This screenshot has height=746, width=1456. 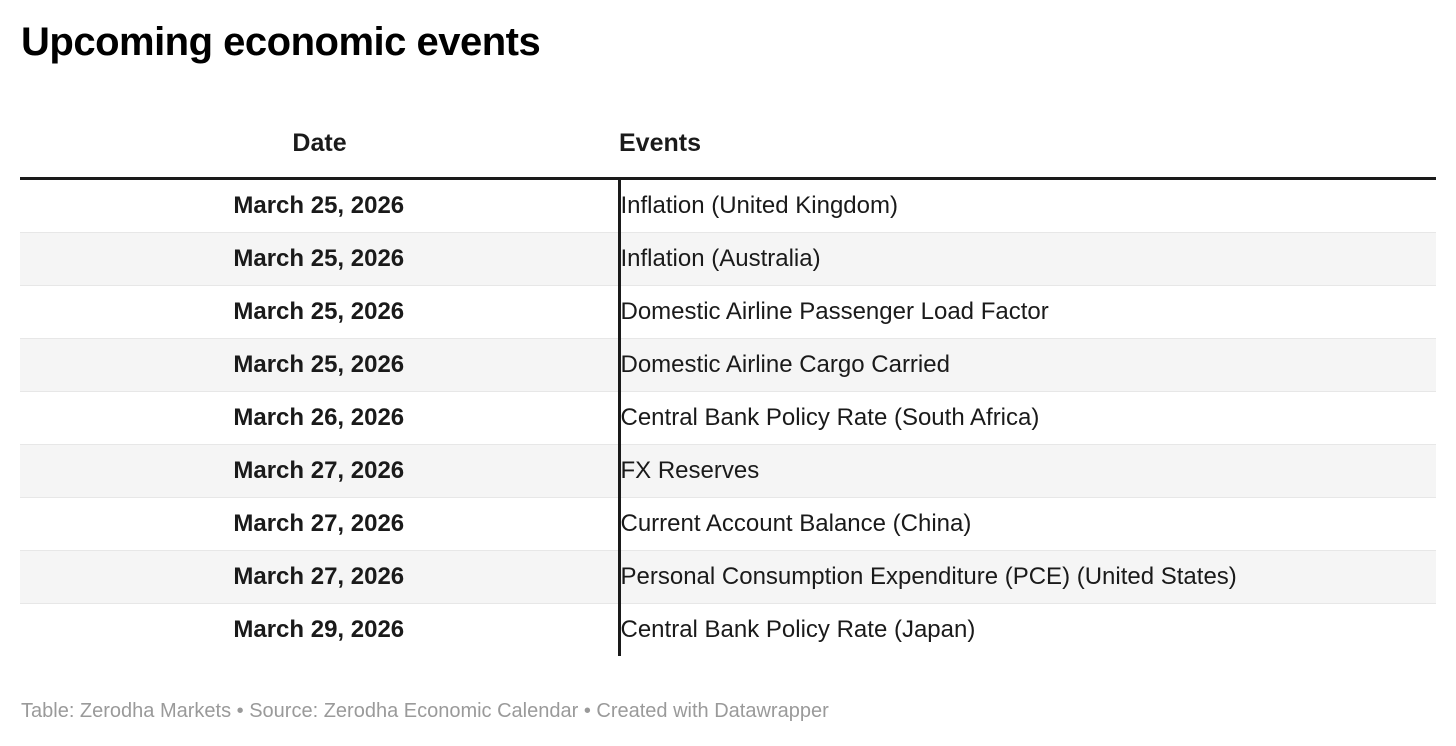 I want to click on table-row: March 25, 2026 Inflation (Australia), so click(x=728, y=259).